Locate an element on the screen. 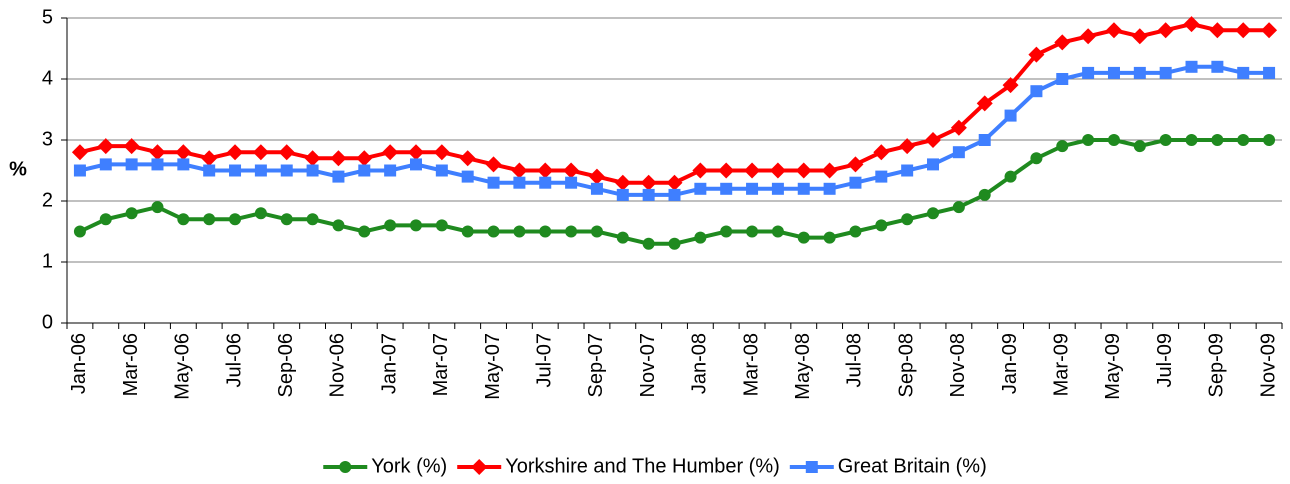 This screenshot has height=484, width=1290. y-axis-label: % is located at coordinates (18, 169).